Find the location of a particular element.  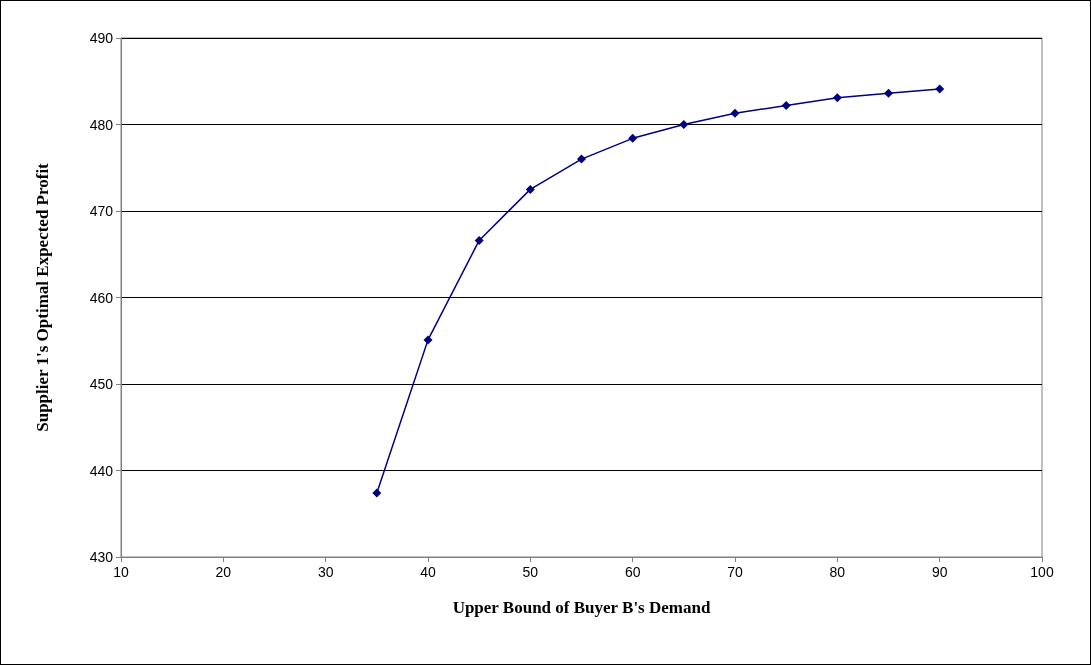

x-tick-label: 70 is located at coordinates (735, 572).